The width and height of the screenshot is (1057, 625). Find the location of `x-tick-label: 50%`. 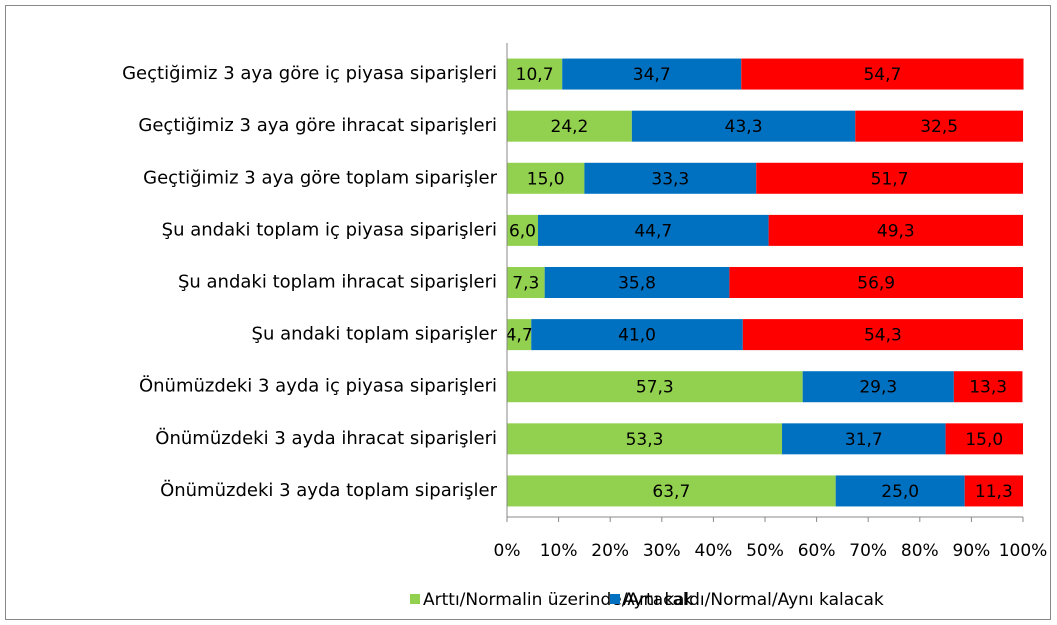

x-tick-label: 50% is located at coordinates (765, 551).